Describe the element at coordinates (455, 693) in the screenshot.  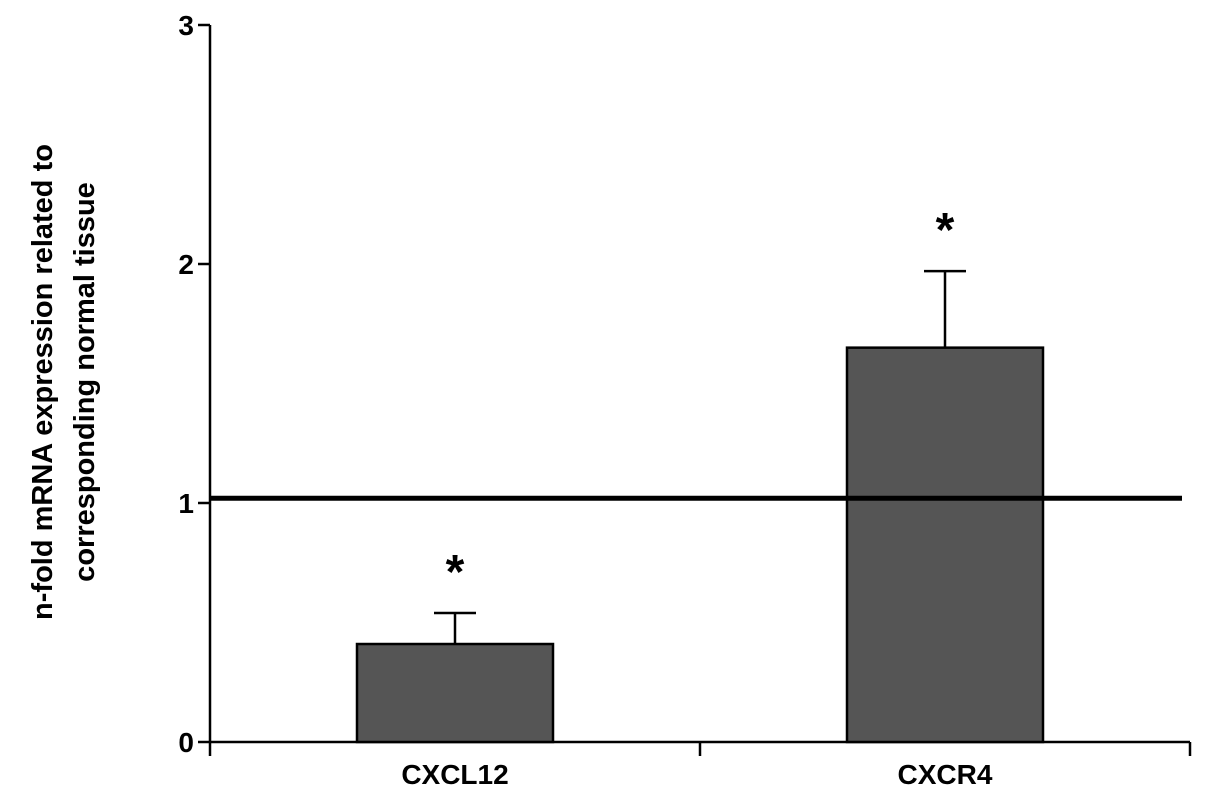
I see `bar-cxcl12` at that location.